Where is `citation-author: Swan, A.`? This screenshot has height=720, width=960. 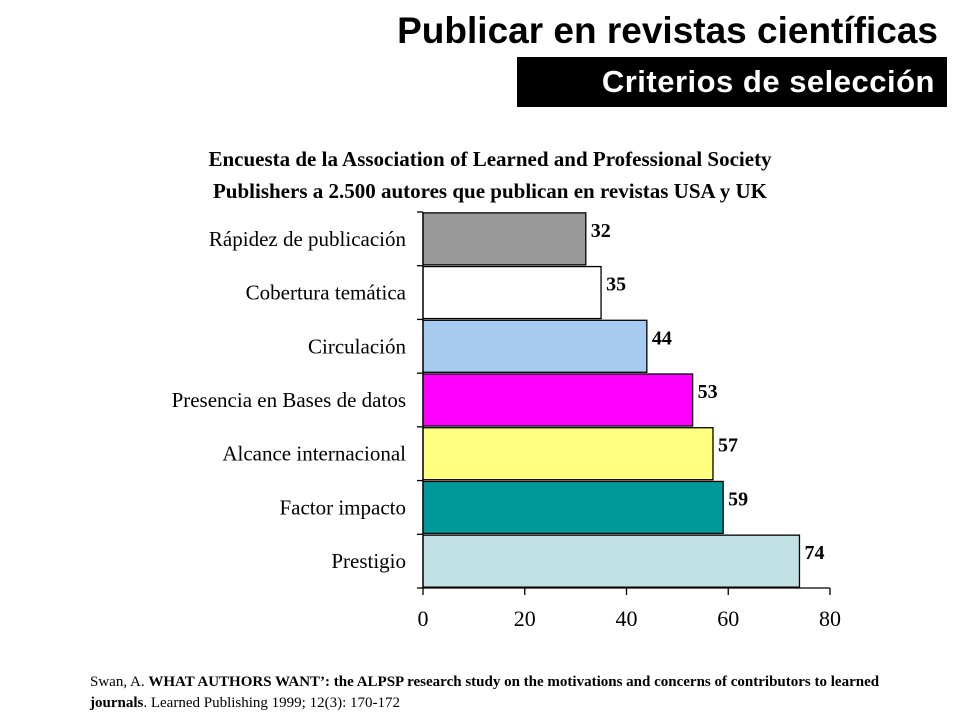
citation-author: Swan, A. is located at coordinates (119, 682).